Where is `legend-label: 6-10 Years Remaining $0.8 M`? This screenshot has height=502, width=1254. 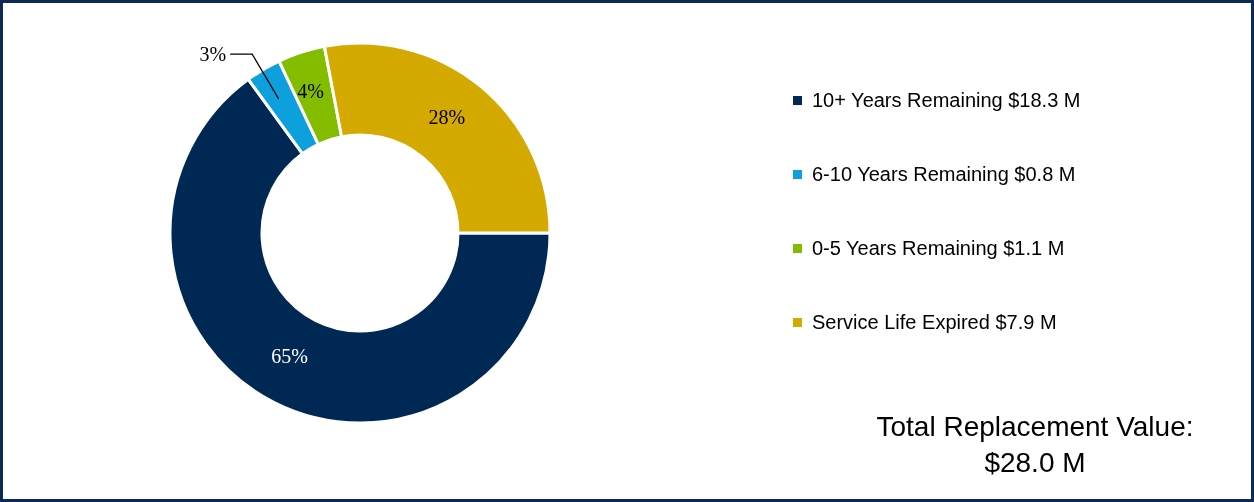 legend-label: 6-10 Years Remaining $0.8 M is located at coordinates (944, 174).